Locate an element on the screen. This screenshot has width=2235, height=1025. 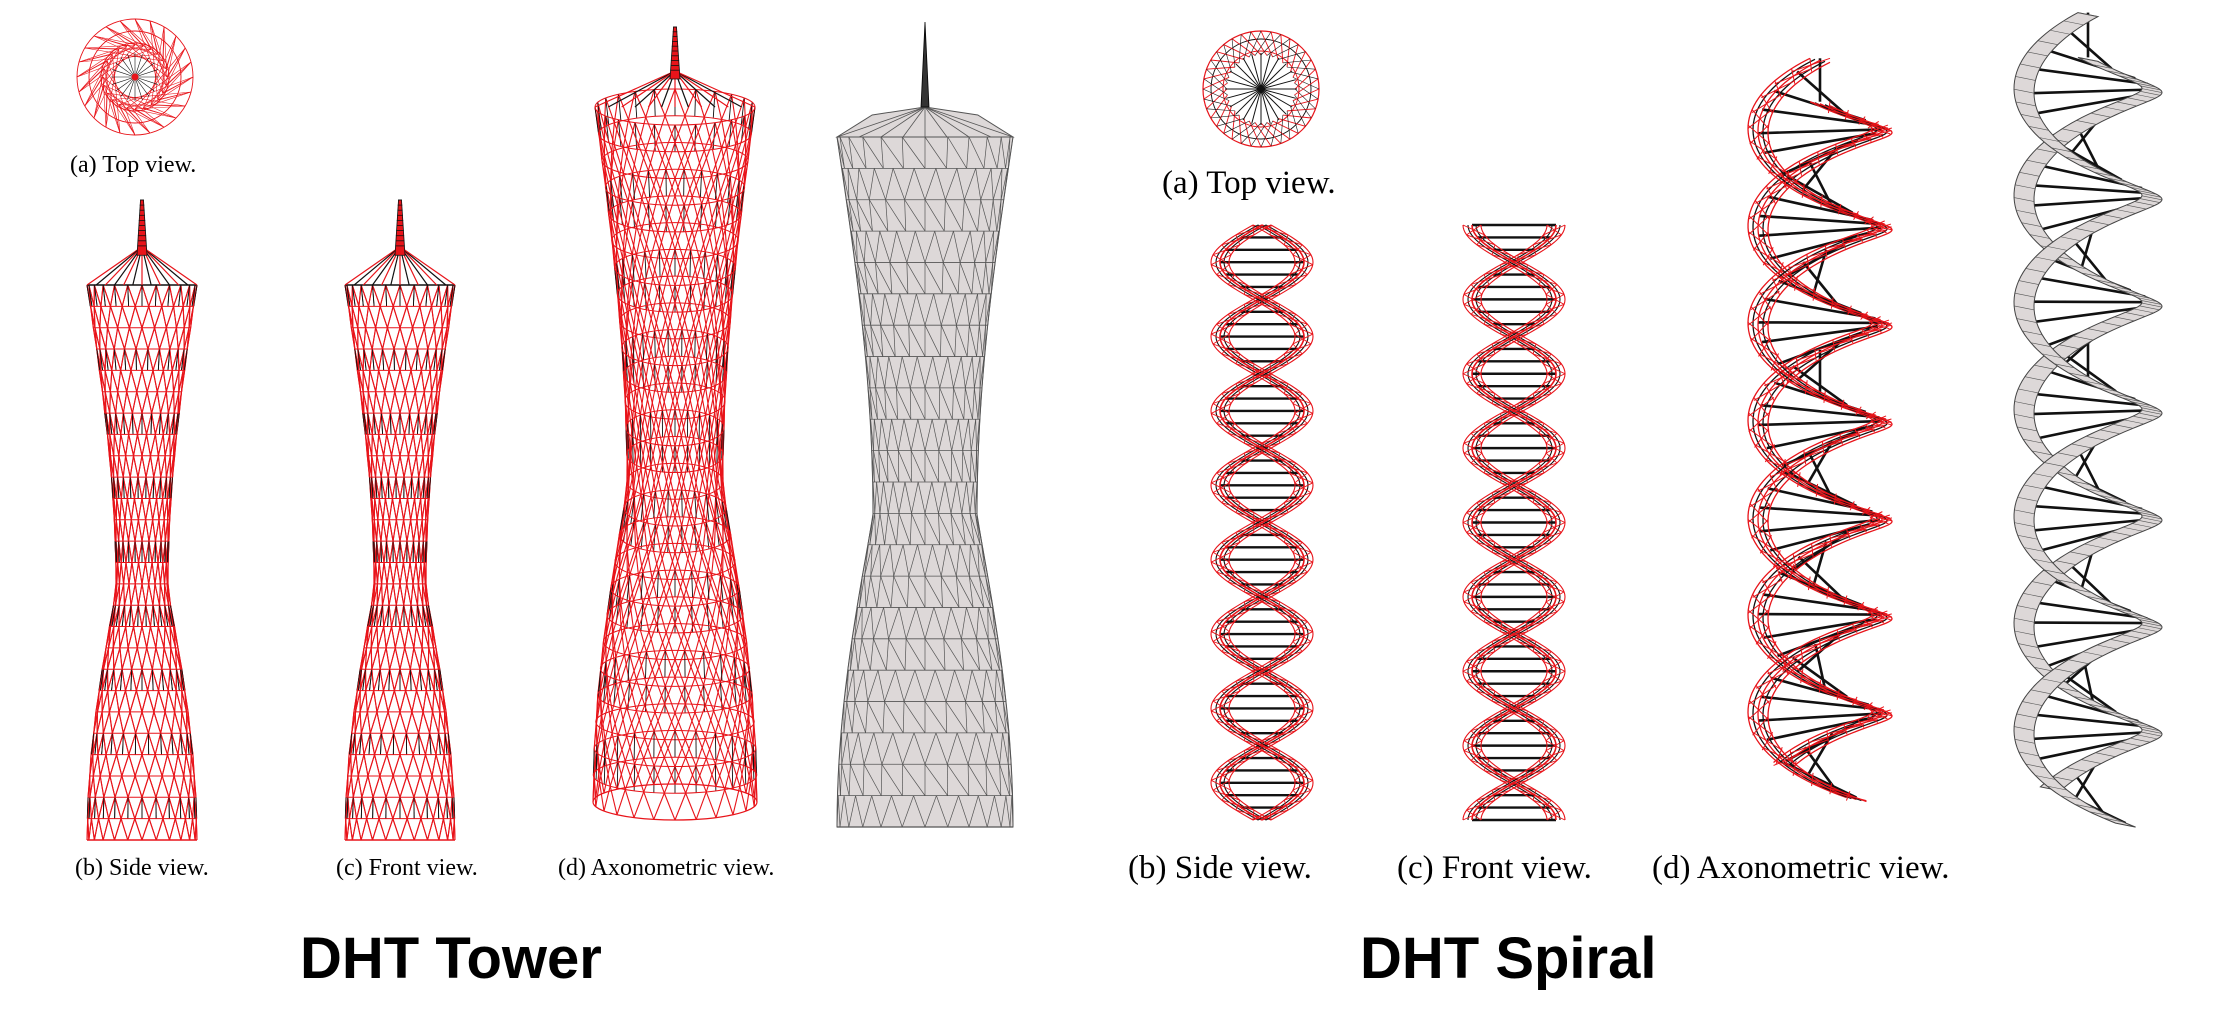
tower-front-view is located at coordinates (400, 520).